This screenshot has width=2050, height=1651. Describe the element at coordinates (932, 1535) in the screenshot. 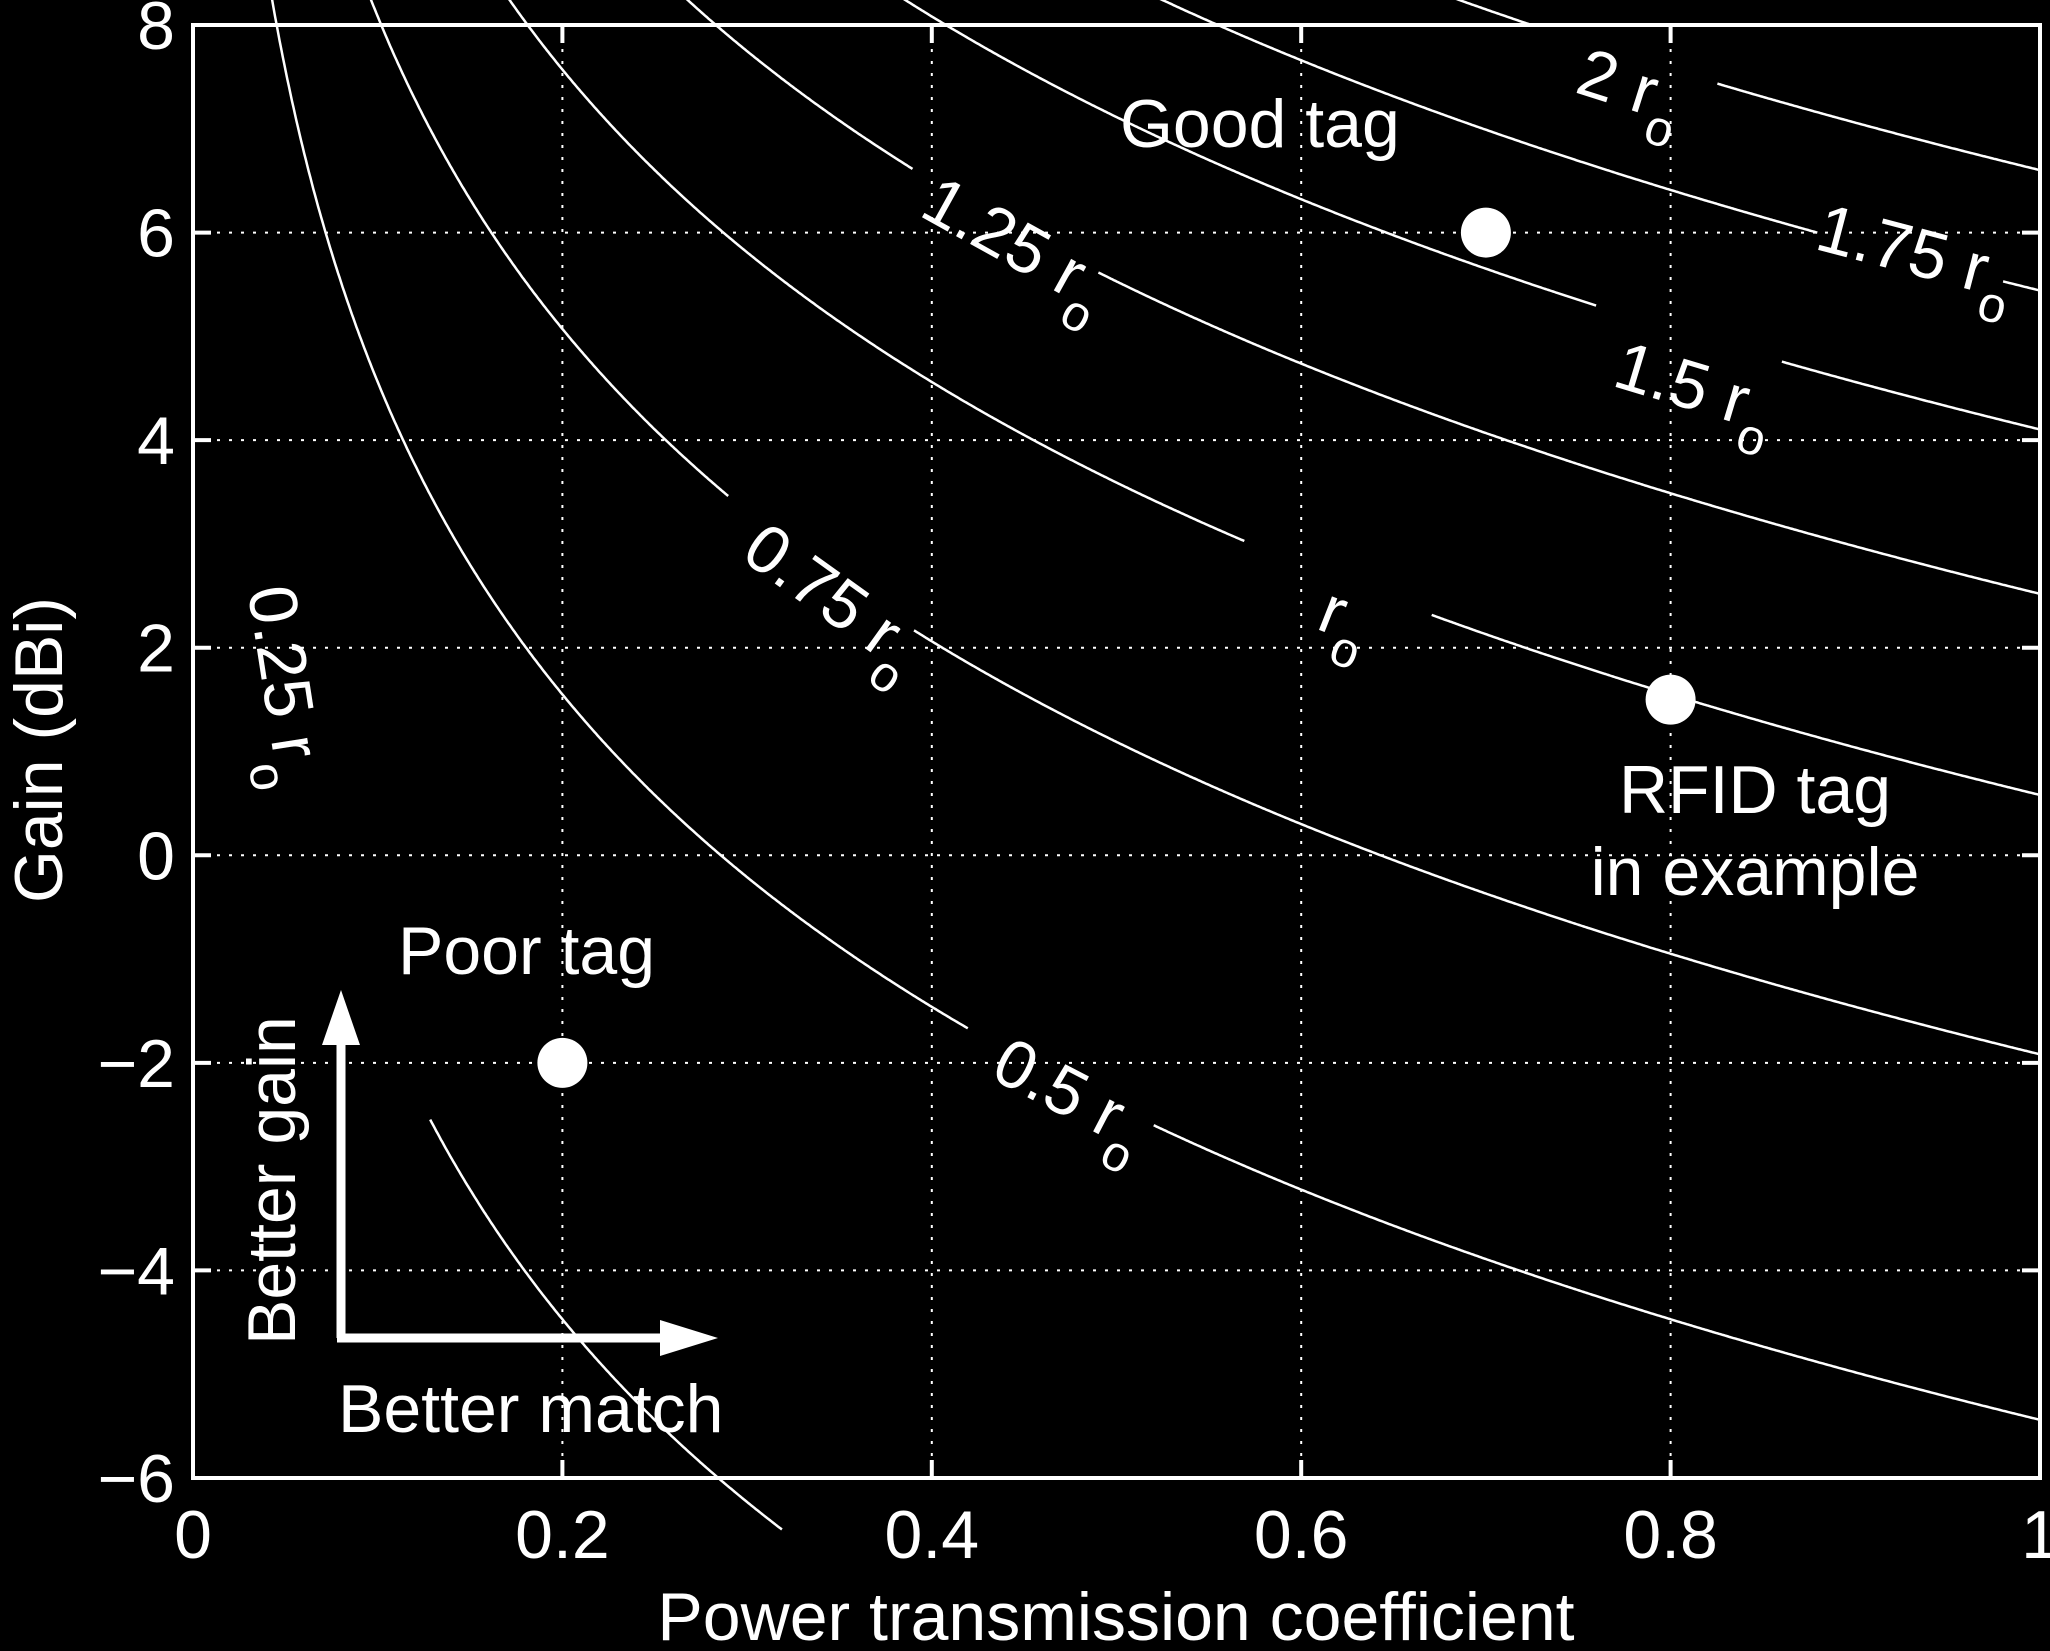

I see `x-tick-label: 0.4` at that location.